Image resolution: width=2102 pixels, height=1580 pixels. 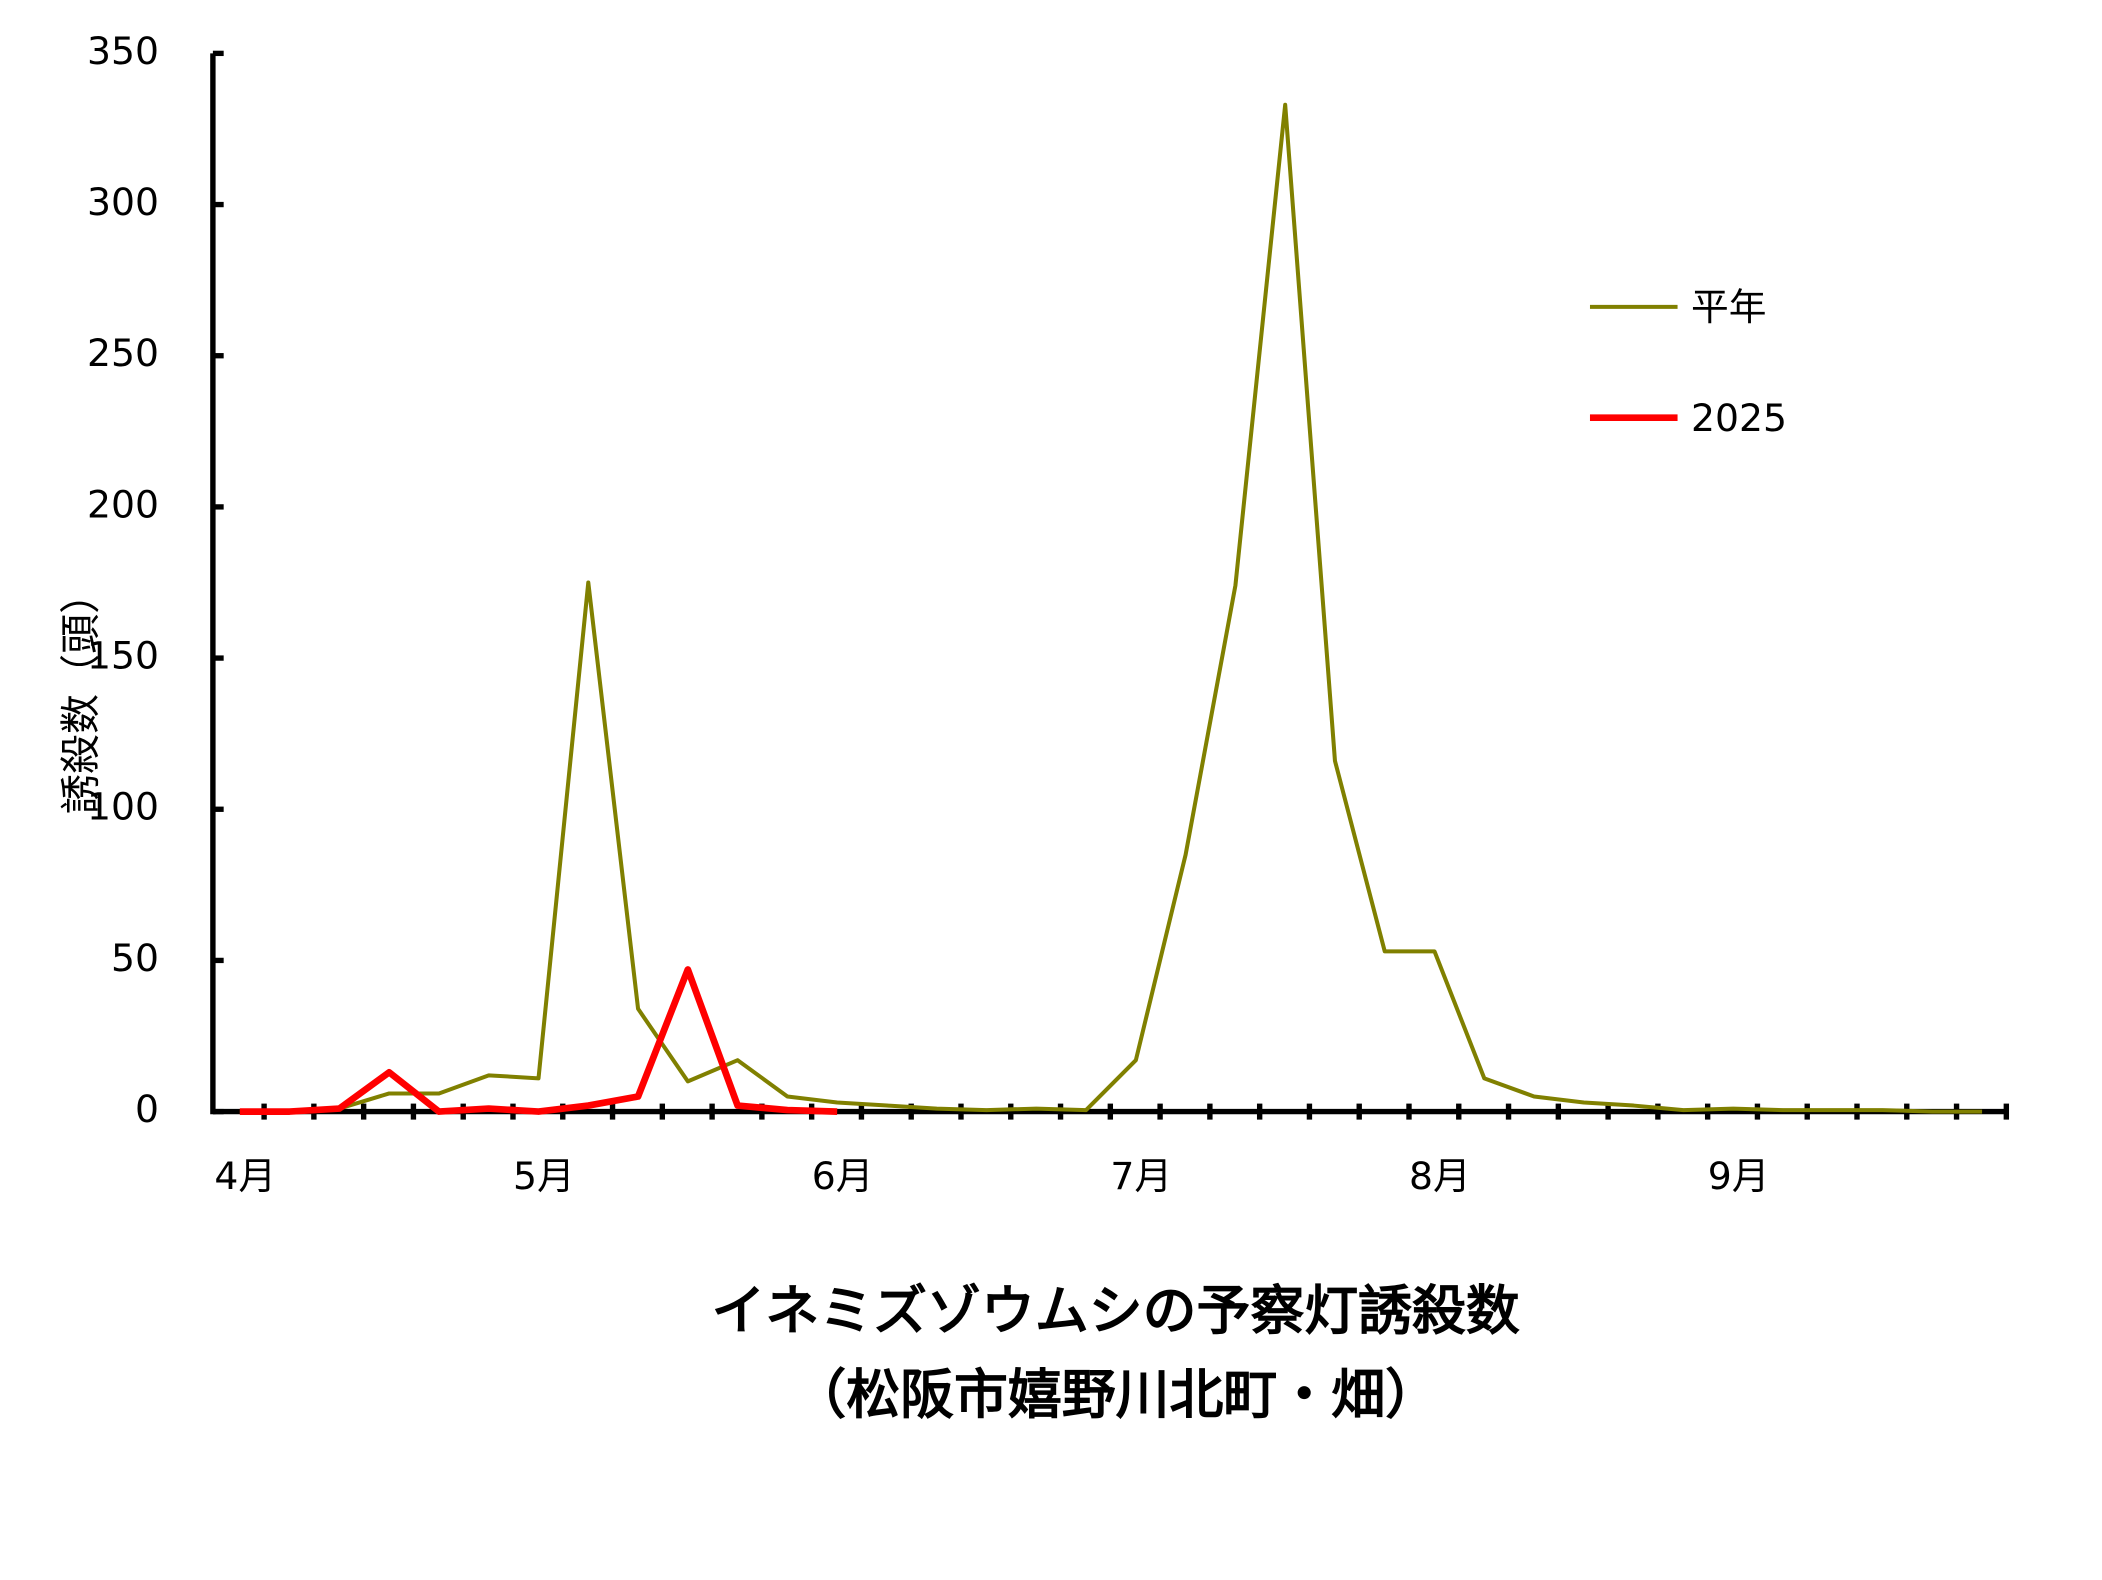 What do you see at coordinates (1141, 1176) in the screenshot?
I see `x-tick-label: 7月` at bounding box center [1141, 1176].